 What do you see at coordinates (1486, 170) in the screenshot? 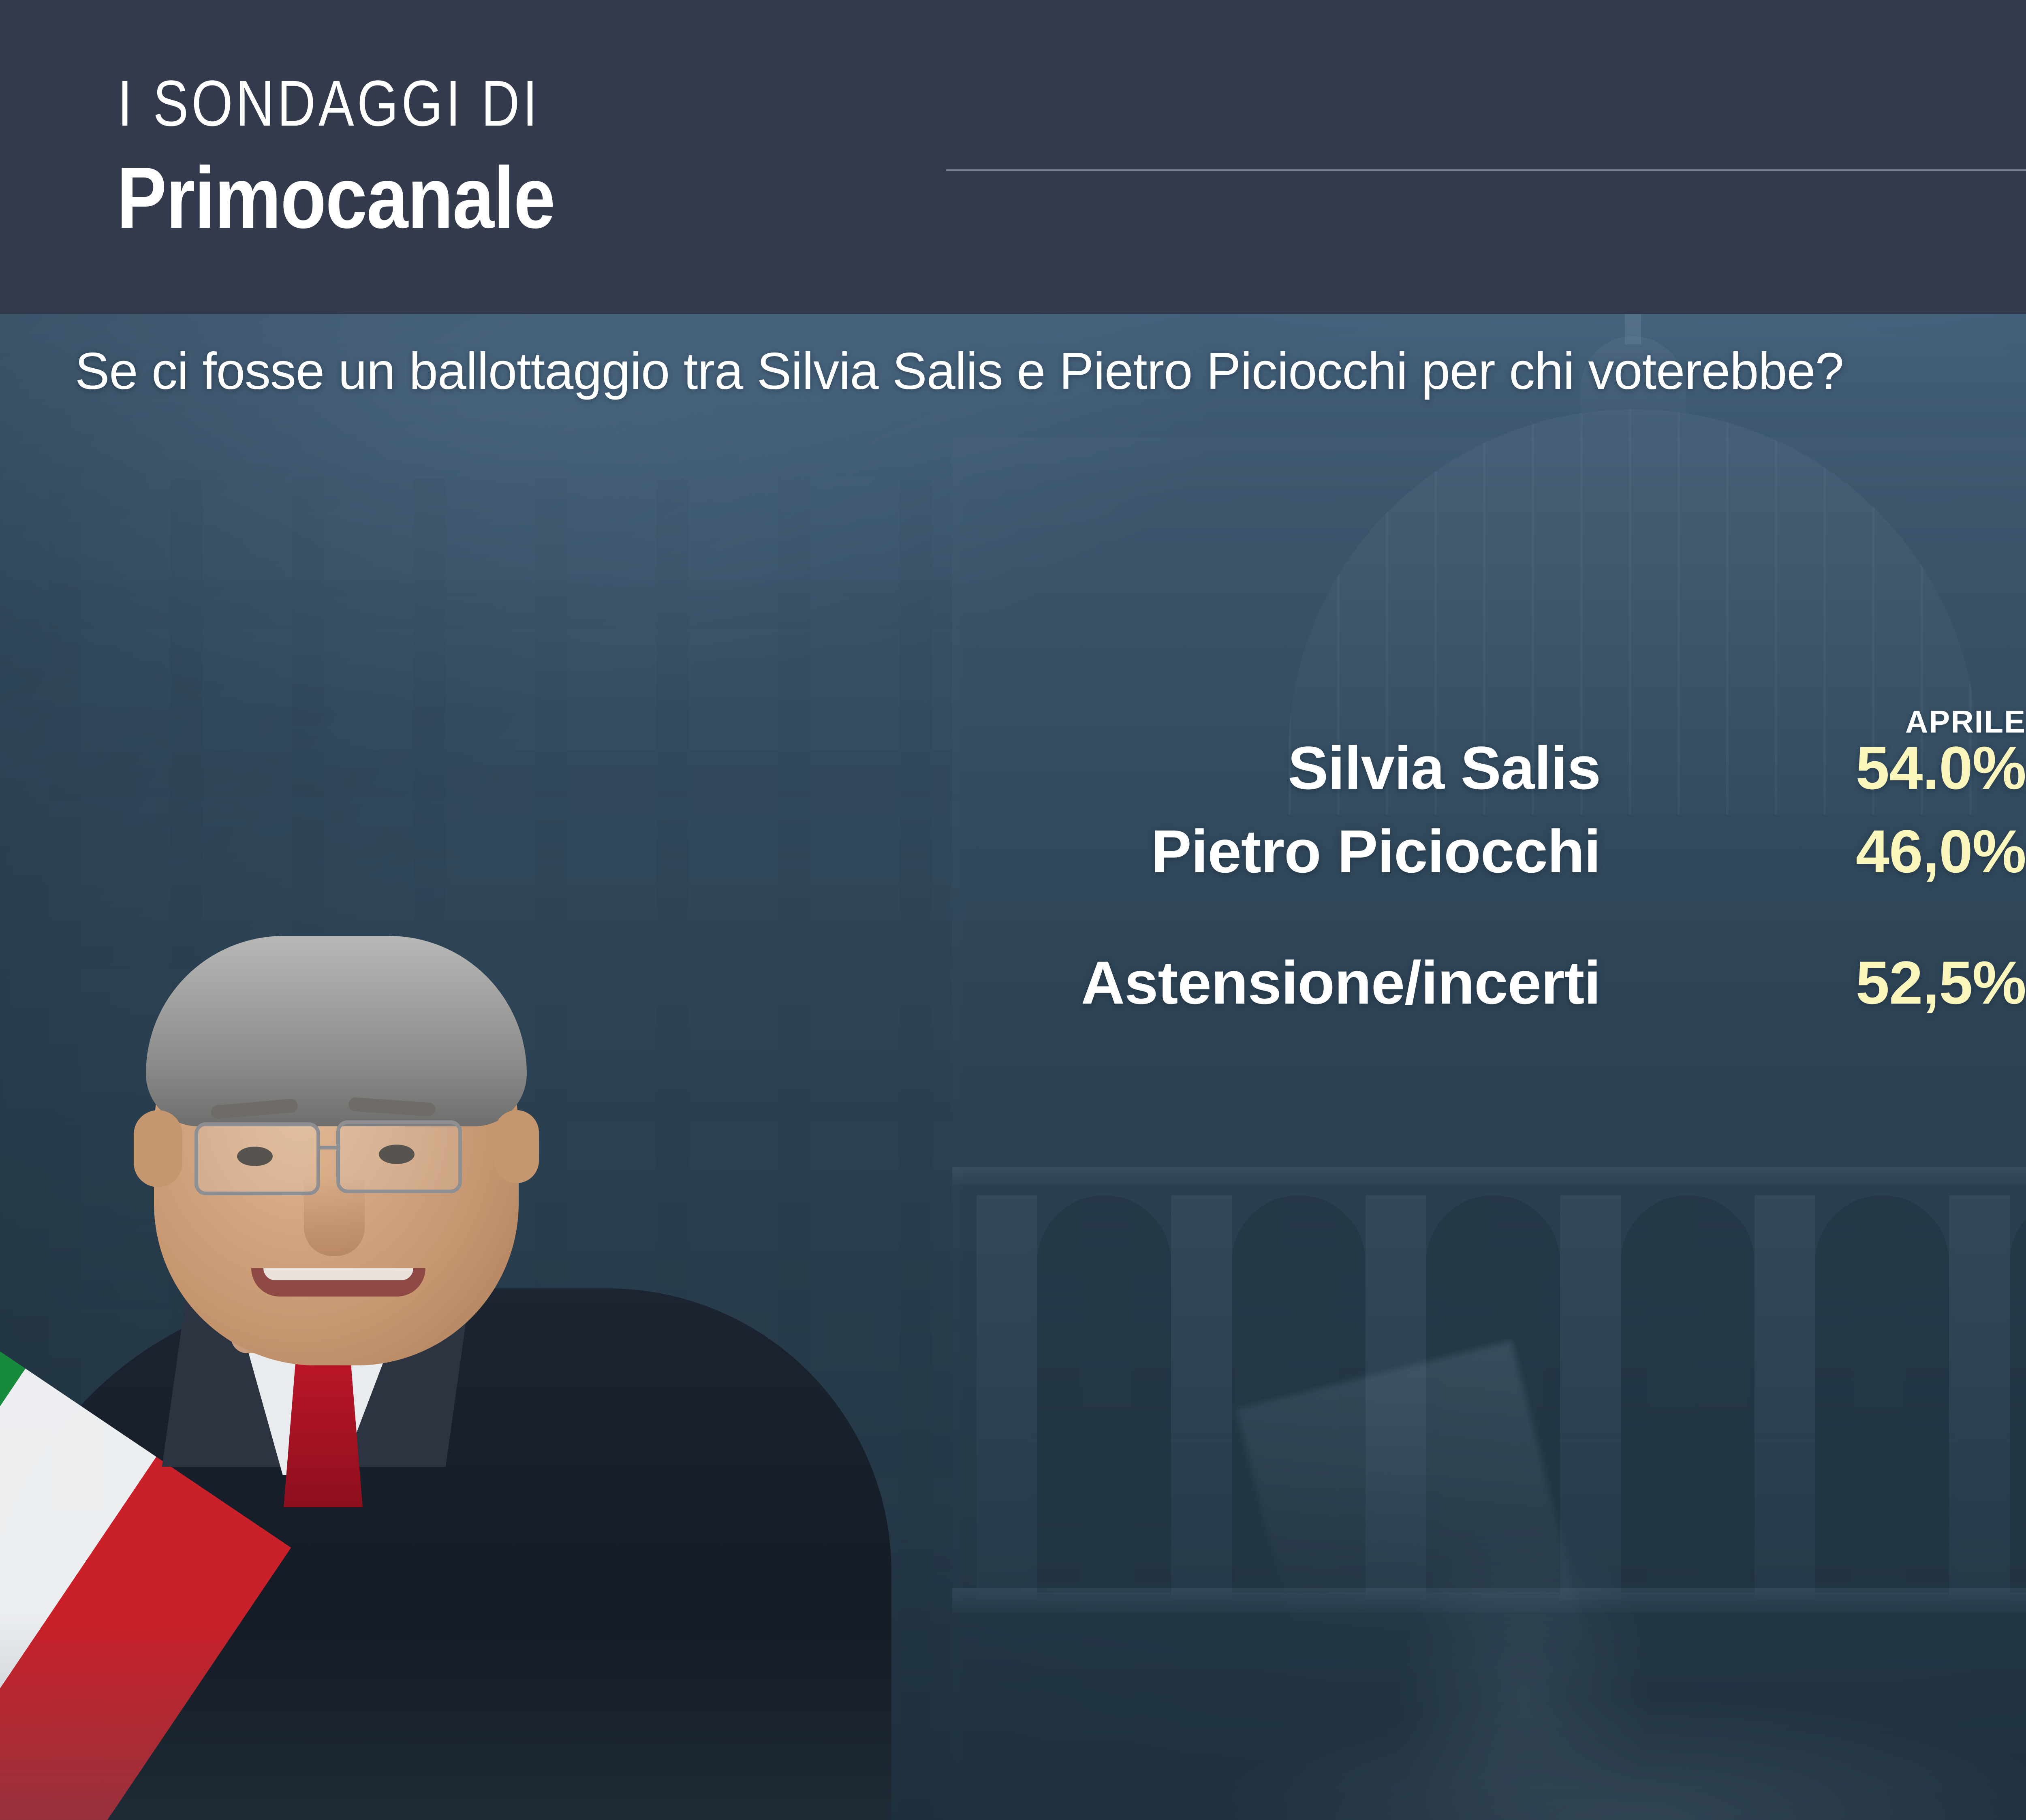
I see `header-divider` at bounding box center [1486, 170].